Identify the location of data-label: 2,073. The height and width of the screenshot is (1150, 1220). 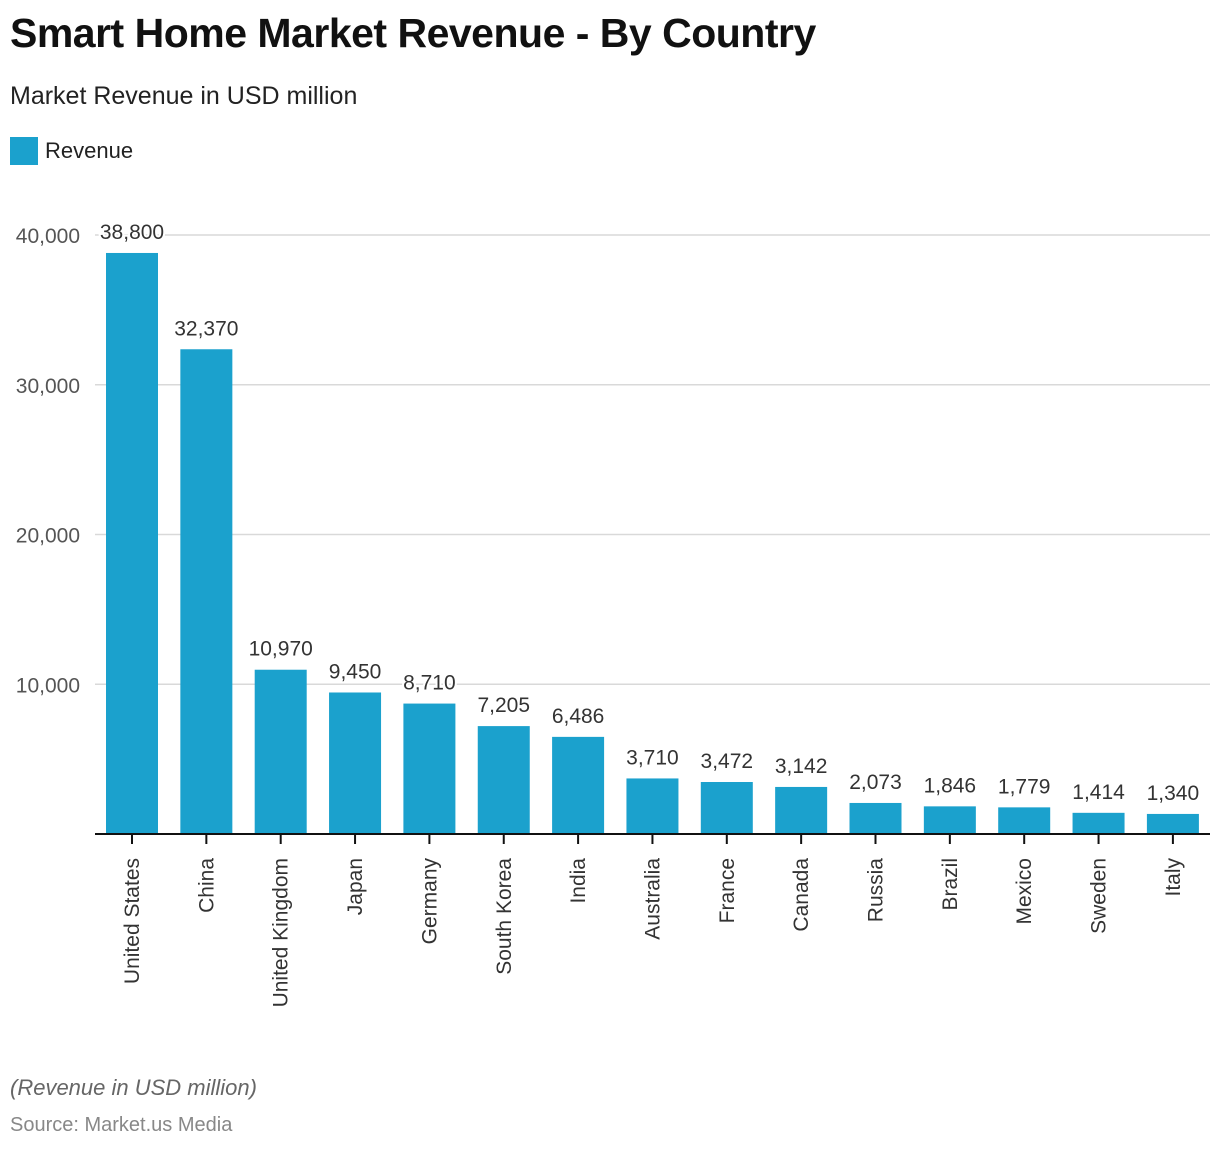
(875, 782).